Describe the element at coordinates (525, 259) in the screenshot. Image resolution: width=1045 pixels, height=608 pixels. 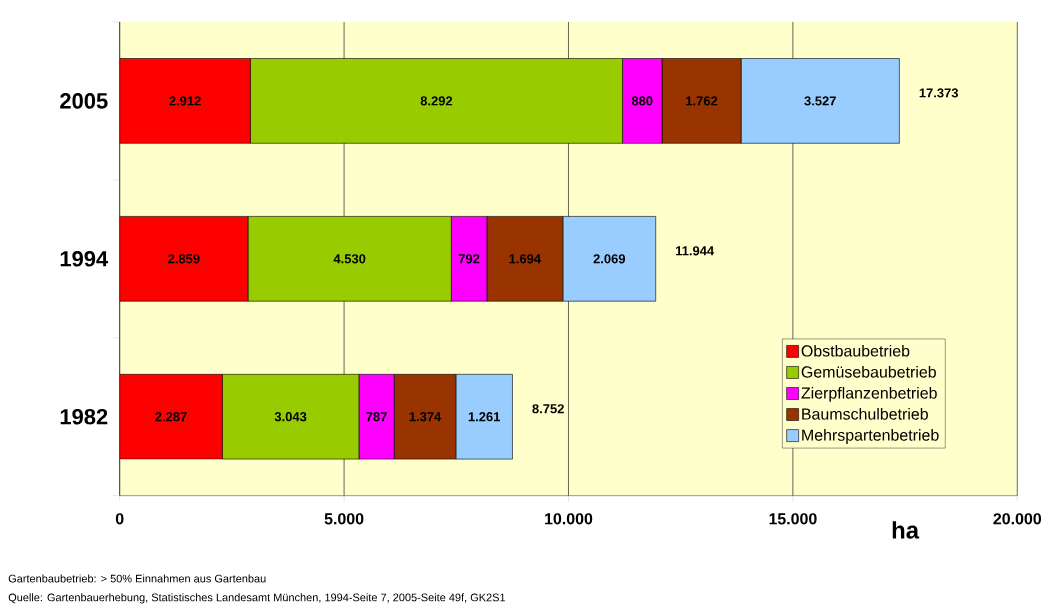
I see `data-label: 1.694` at that location.